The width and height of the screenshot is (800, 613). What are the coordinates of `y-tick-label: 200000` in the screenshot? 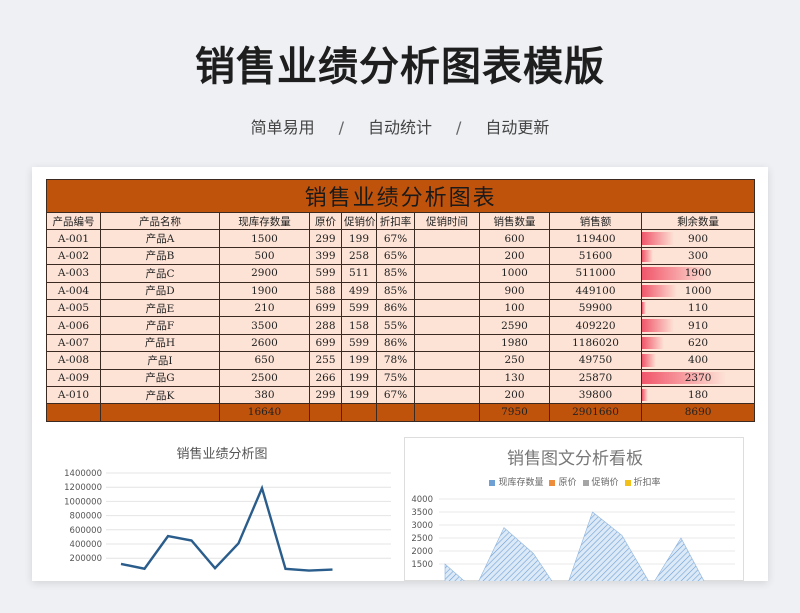 It's located at (86, 559).